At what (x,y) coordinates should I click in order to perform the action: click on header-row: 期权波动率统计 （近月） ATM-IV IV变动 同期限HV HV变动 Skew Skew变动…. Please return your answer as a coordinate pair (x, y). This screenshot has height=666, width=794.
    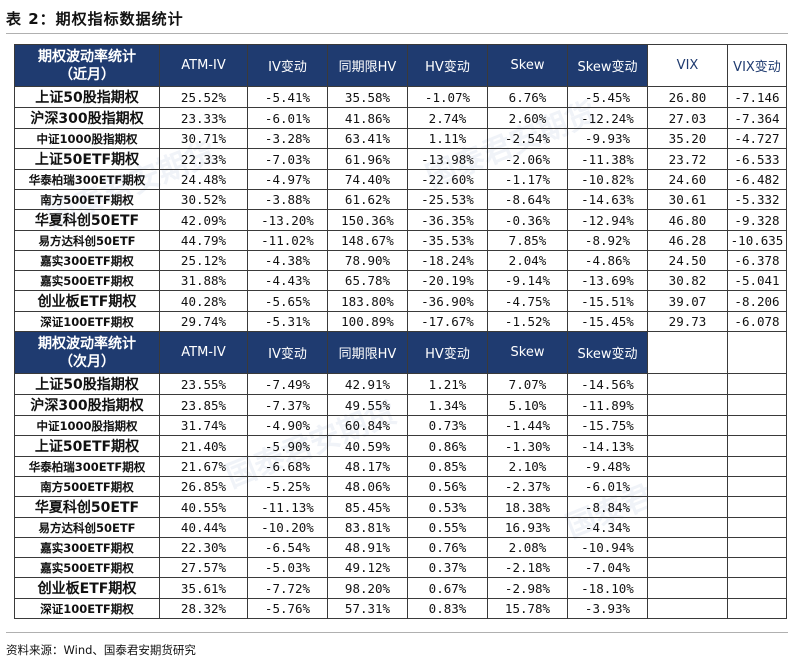
    Looking at the image, I should click on (400, 65).